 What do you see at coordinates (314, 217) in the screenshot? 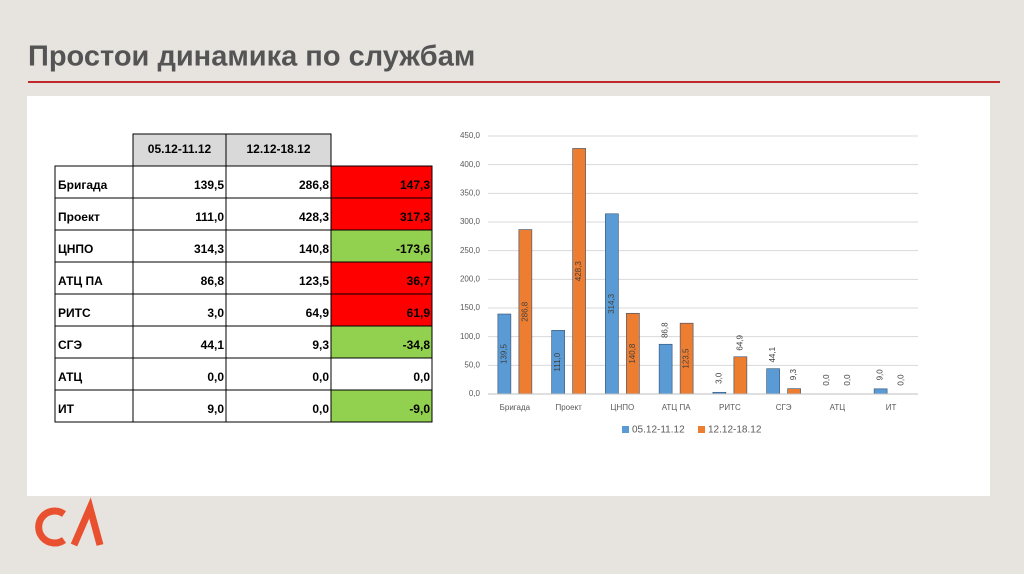
I see `cell-text: 428,3` at bounding box center [314, 217].